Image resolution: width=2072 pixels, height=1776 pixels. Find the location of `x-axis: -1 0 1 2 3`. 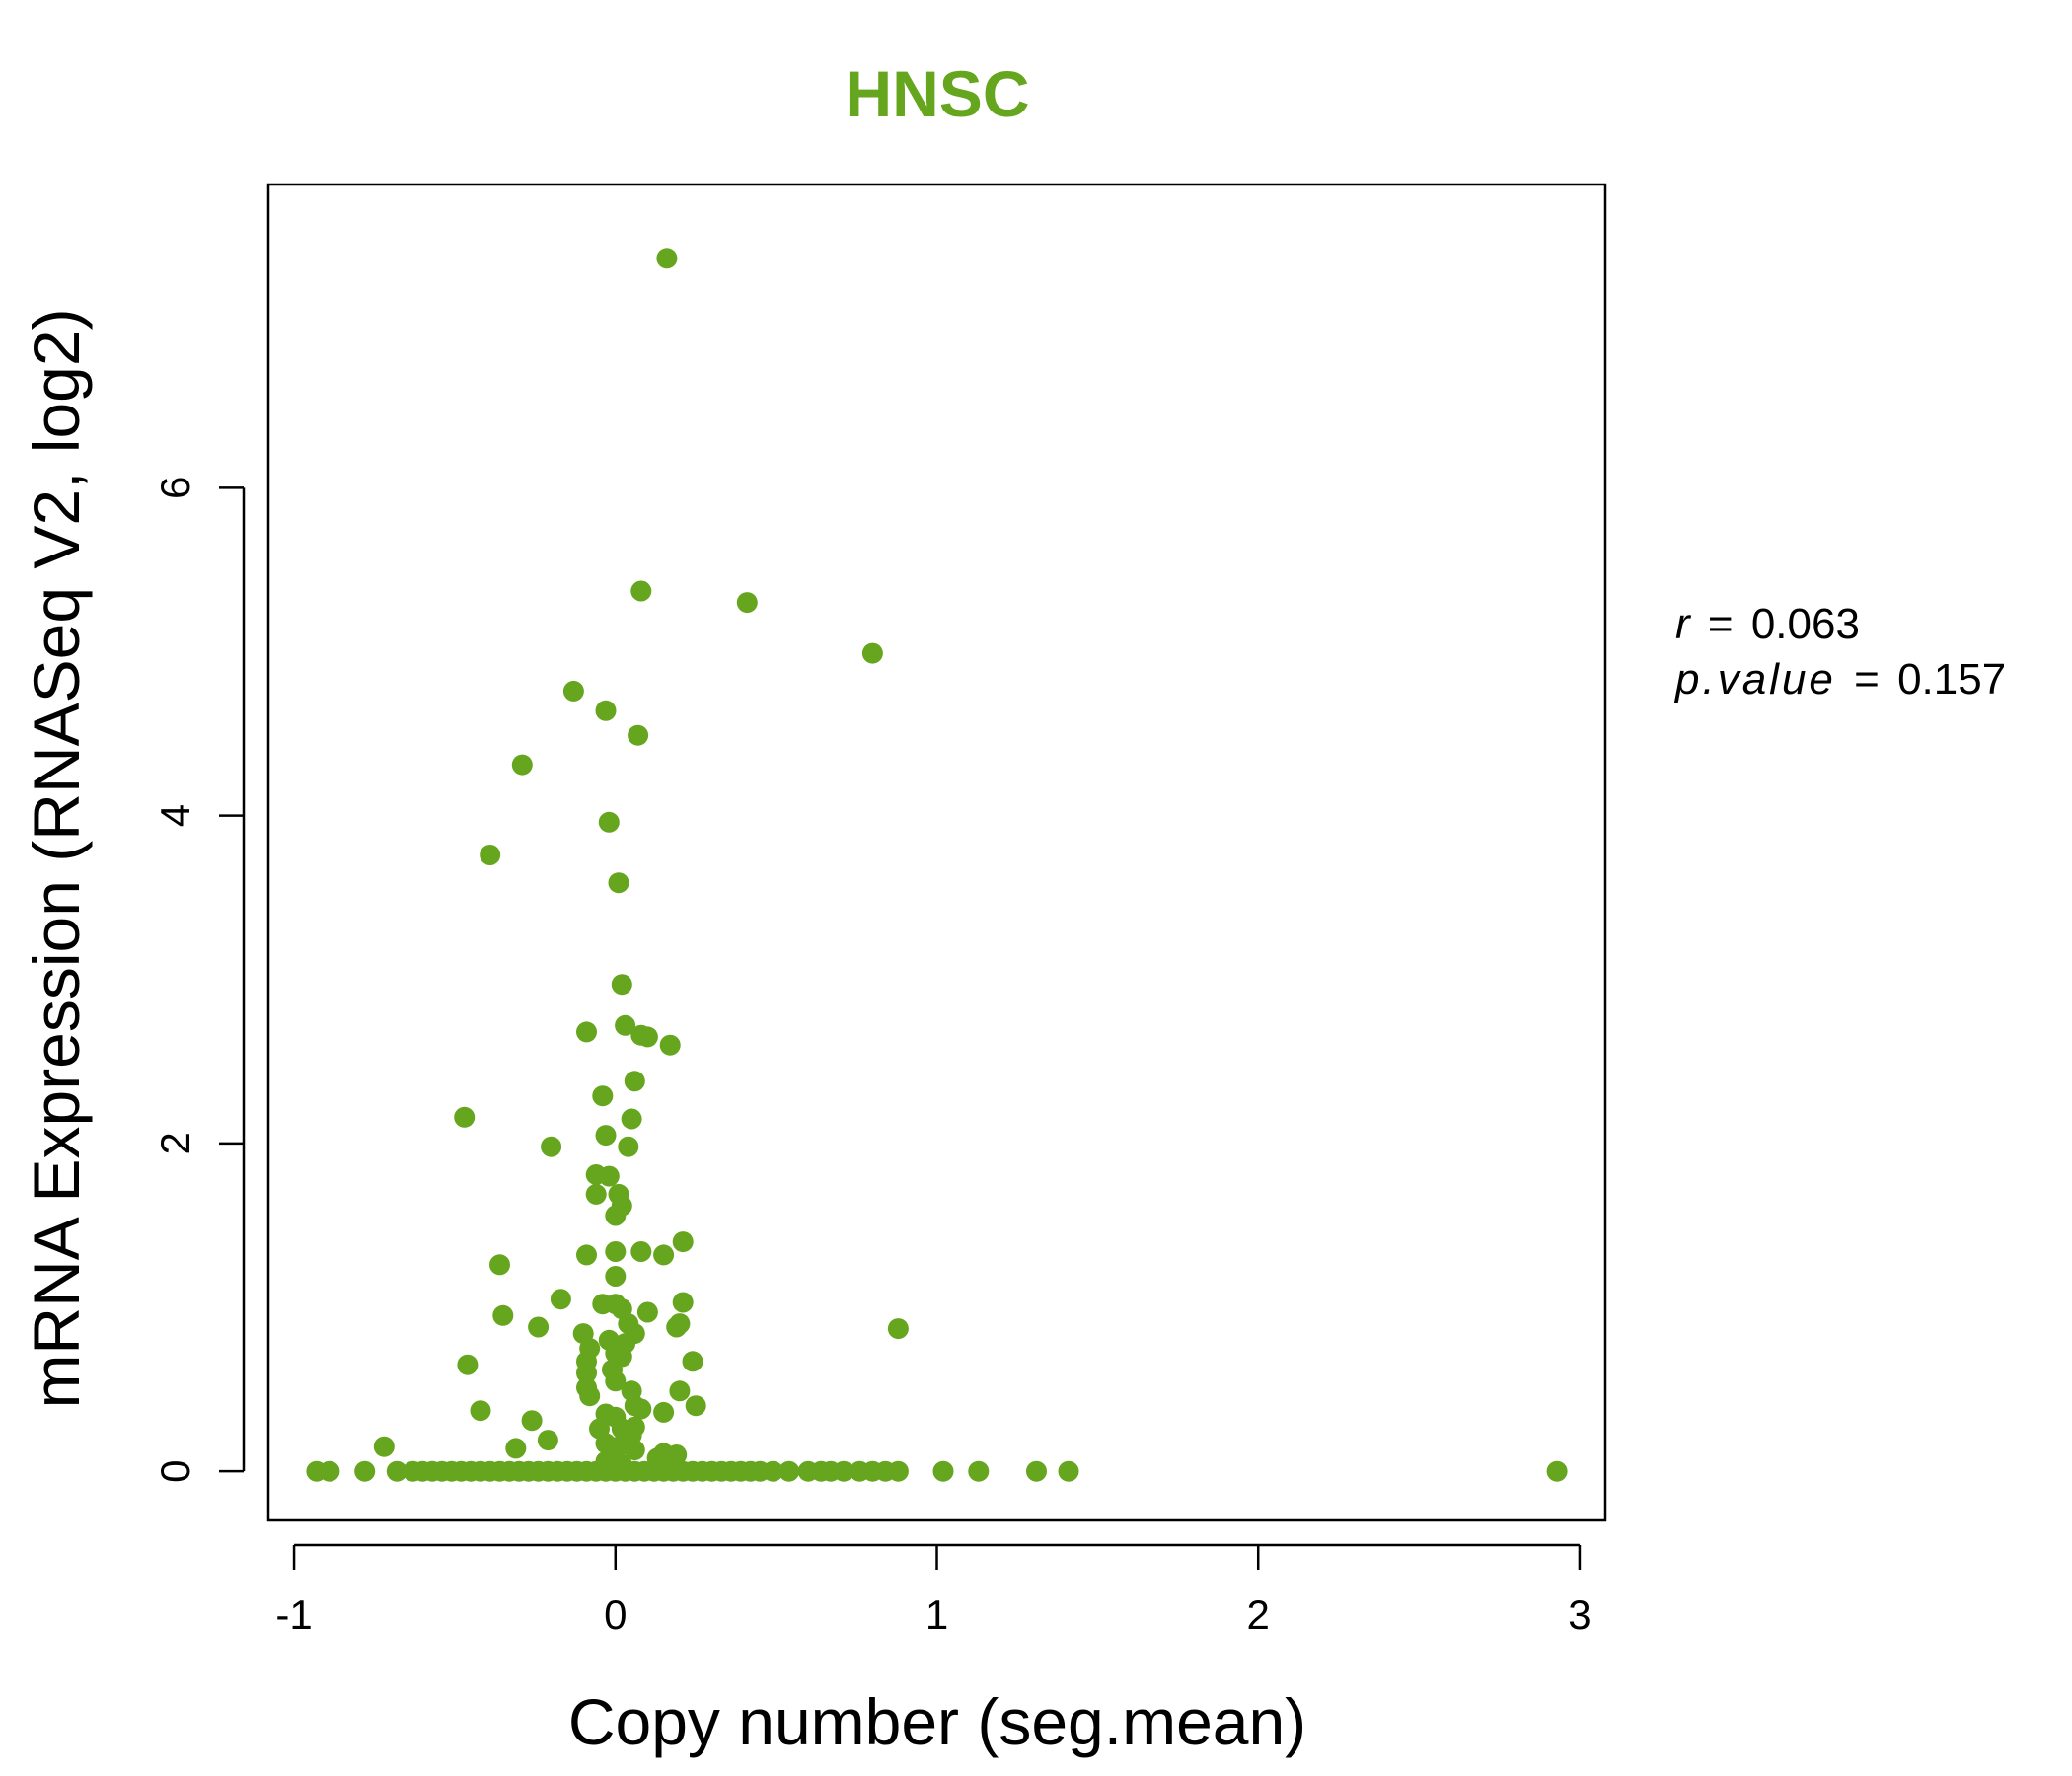

x-axis: -1 0 1 2 3 is located at coordinates (933, 1591).